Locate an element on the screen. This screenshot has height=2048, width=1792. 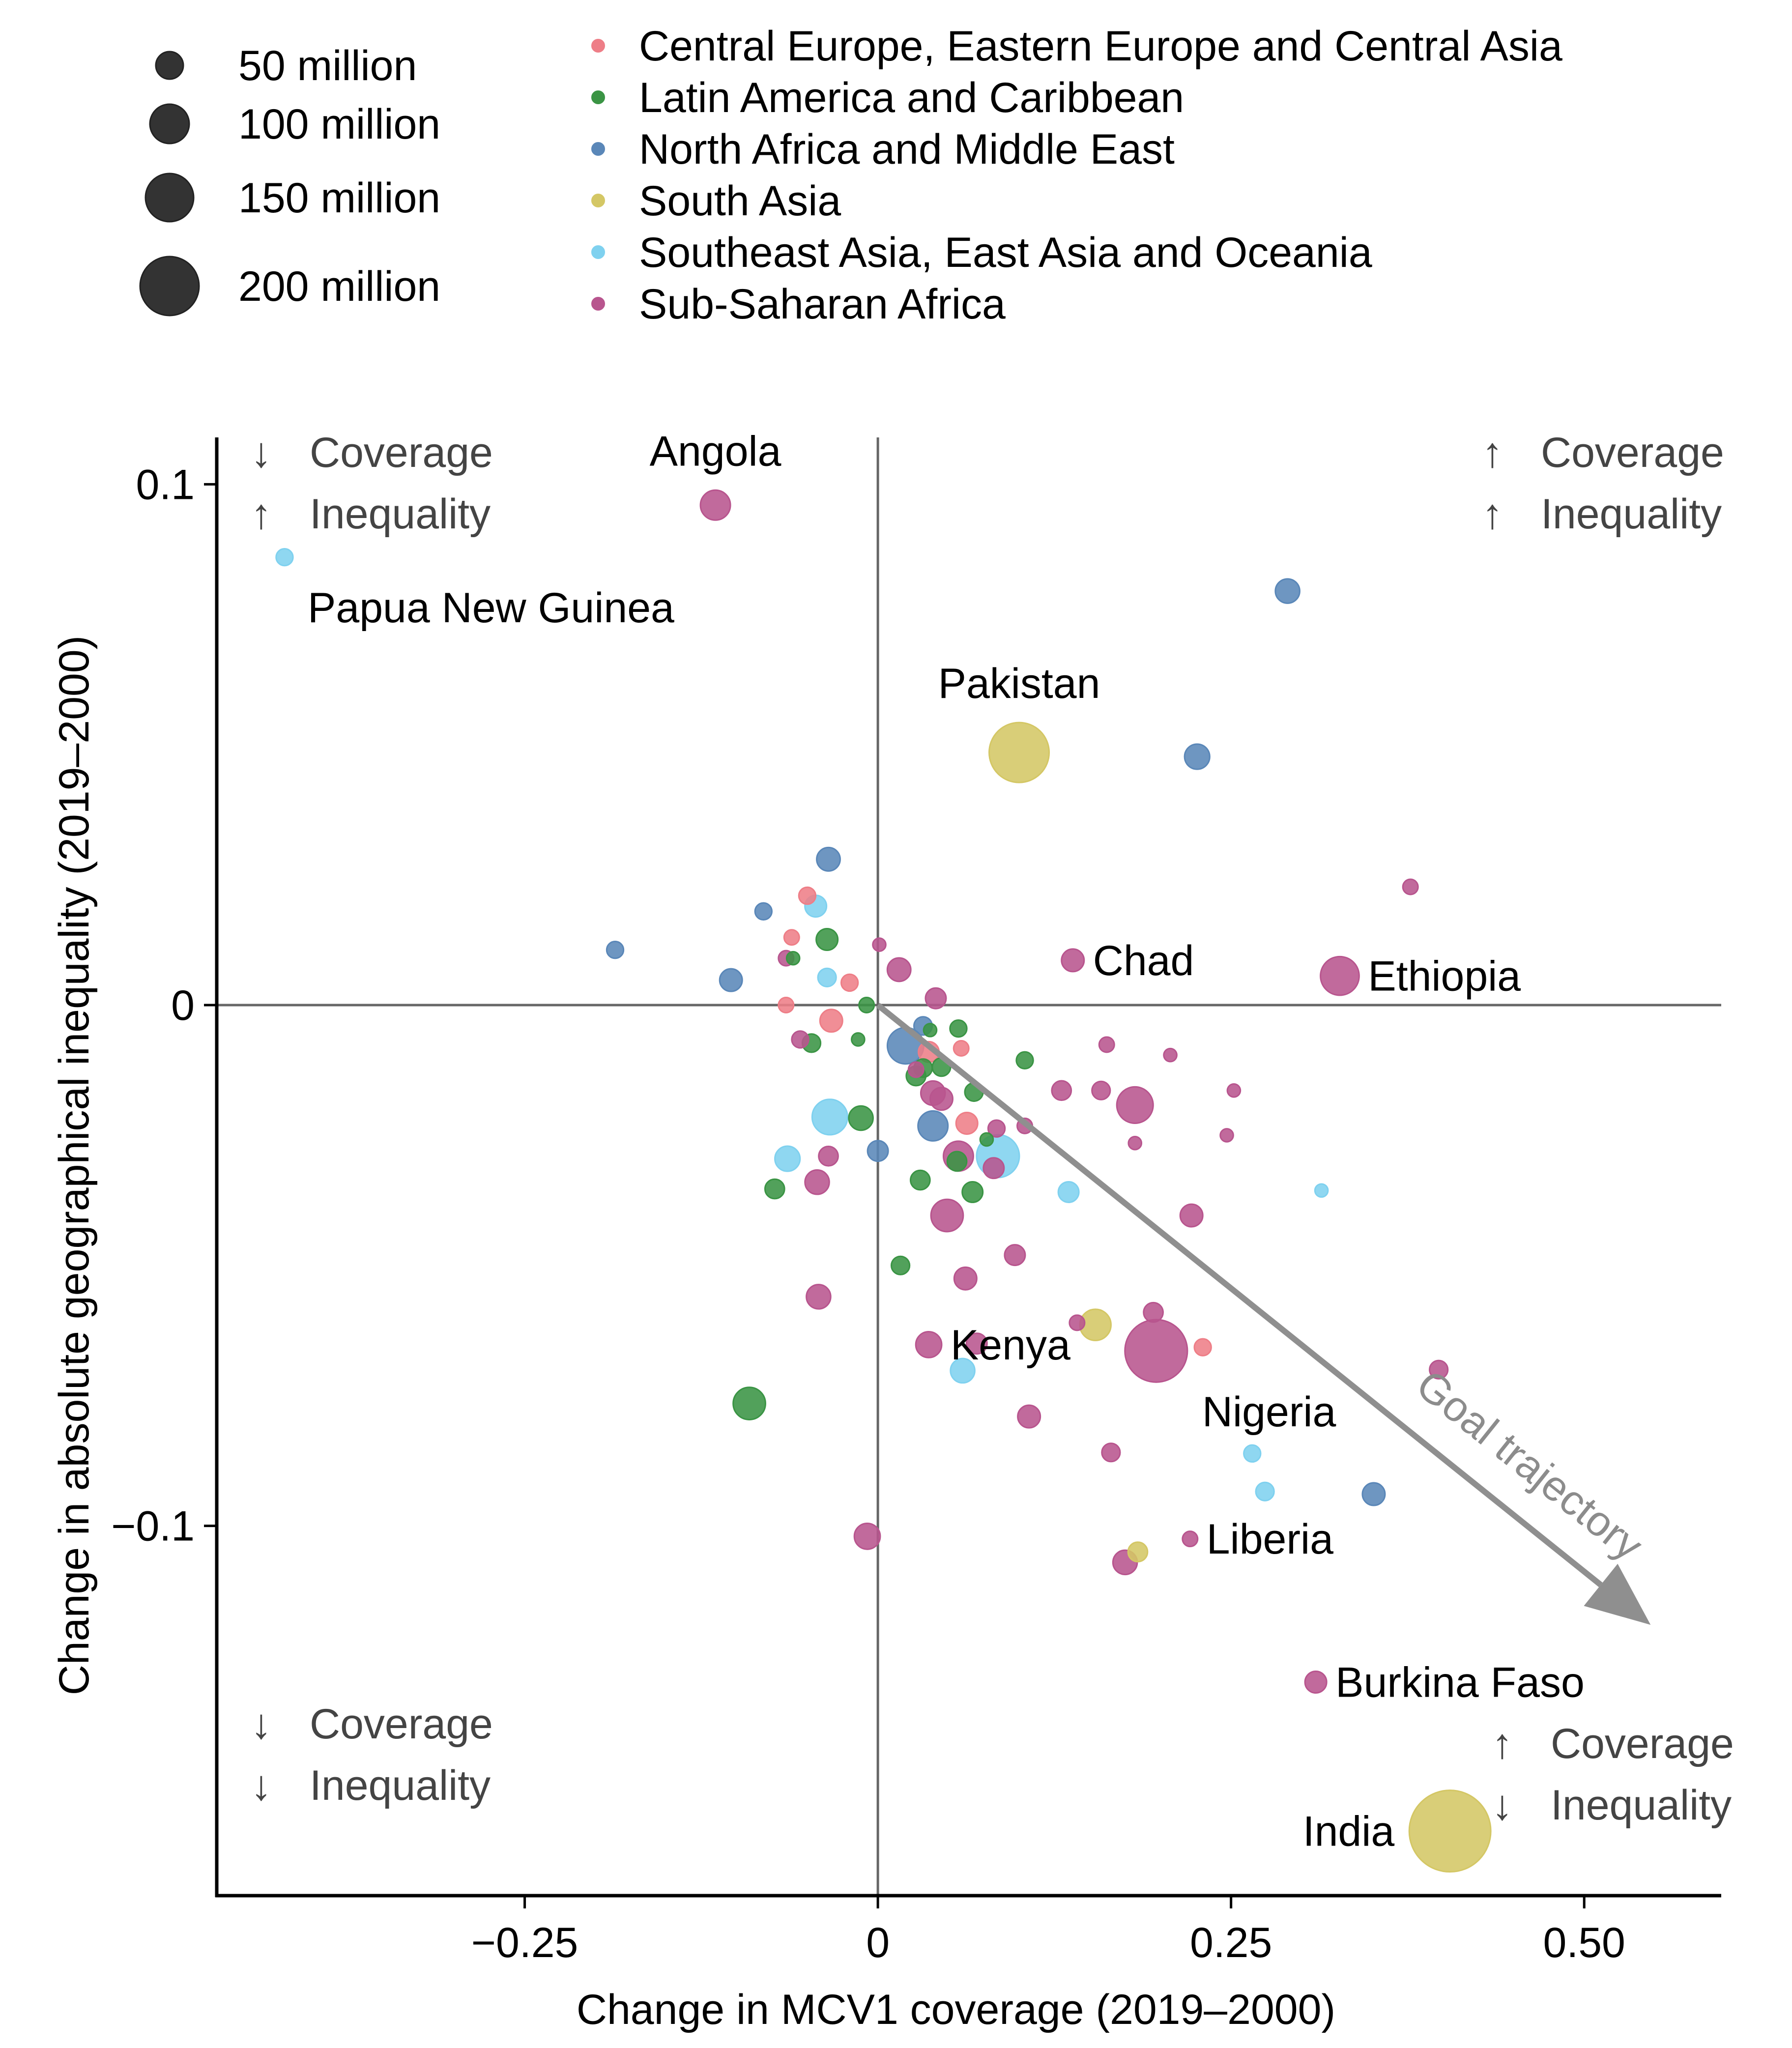
size-legend-label: 150 million is located at coordinates (339, 198).